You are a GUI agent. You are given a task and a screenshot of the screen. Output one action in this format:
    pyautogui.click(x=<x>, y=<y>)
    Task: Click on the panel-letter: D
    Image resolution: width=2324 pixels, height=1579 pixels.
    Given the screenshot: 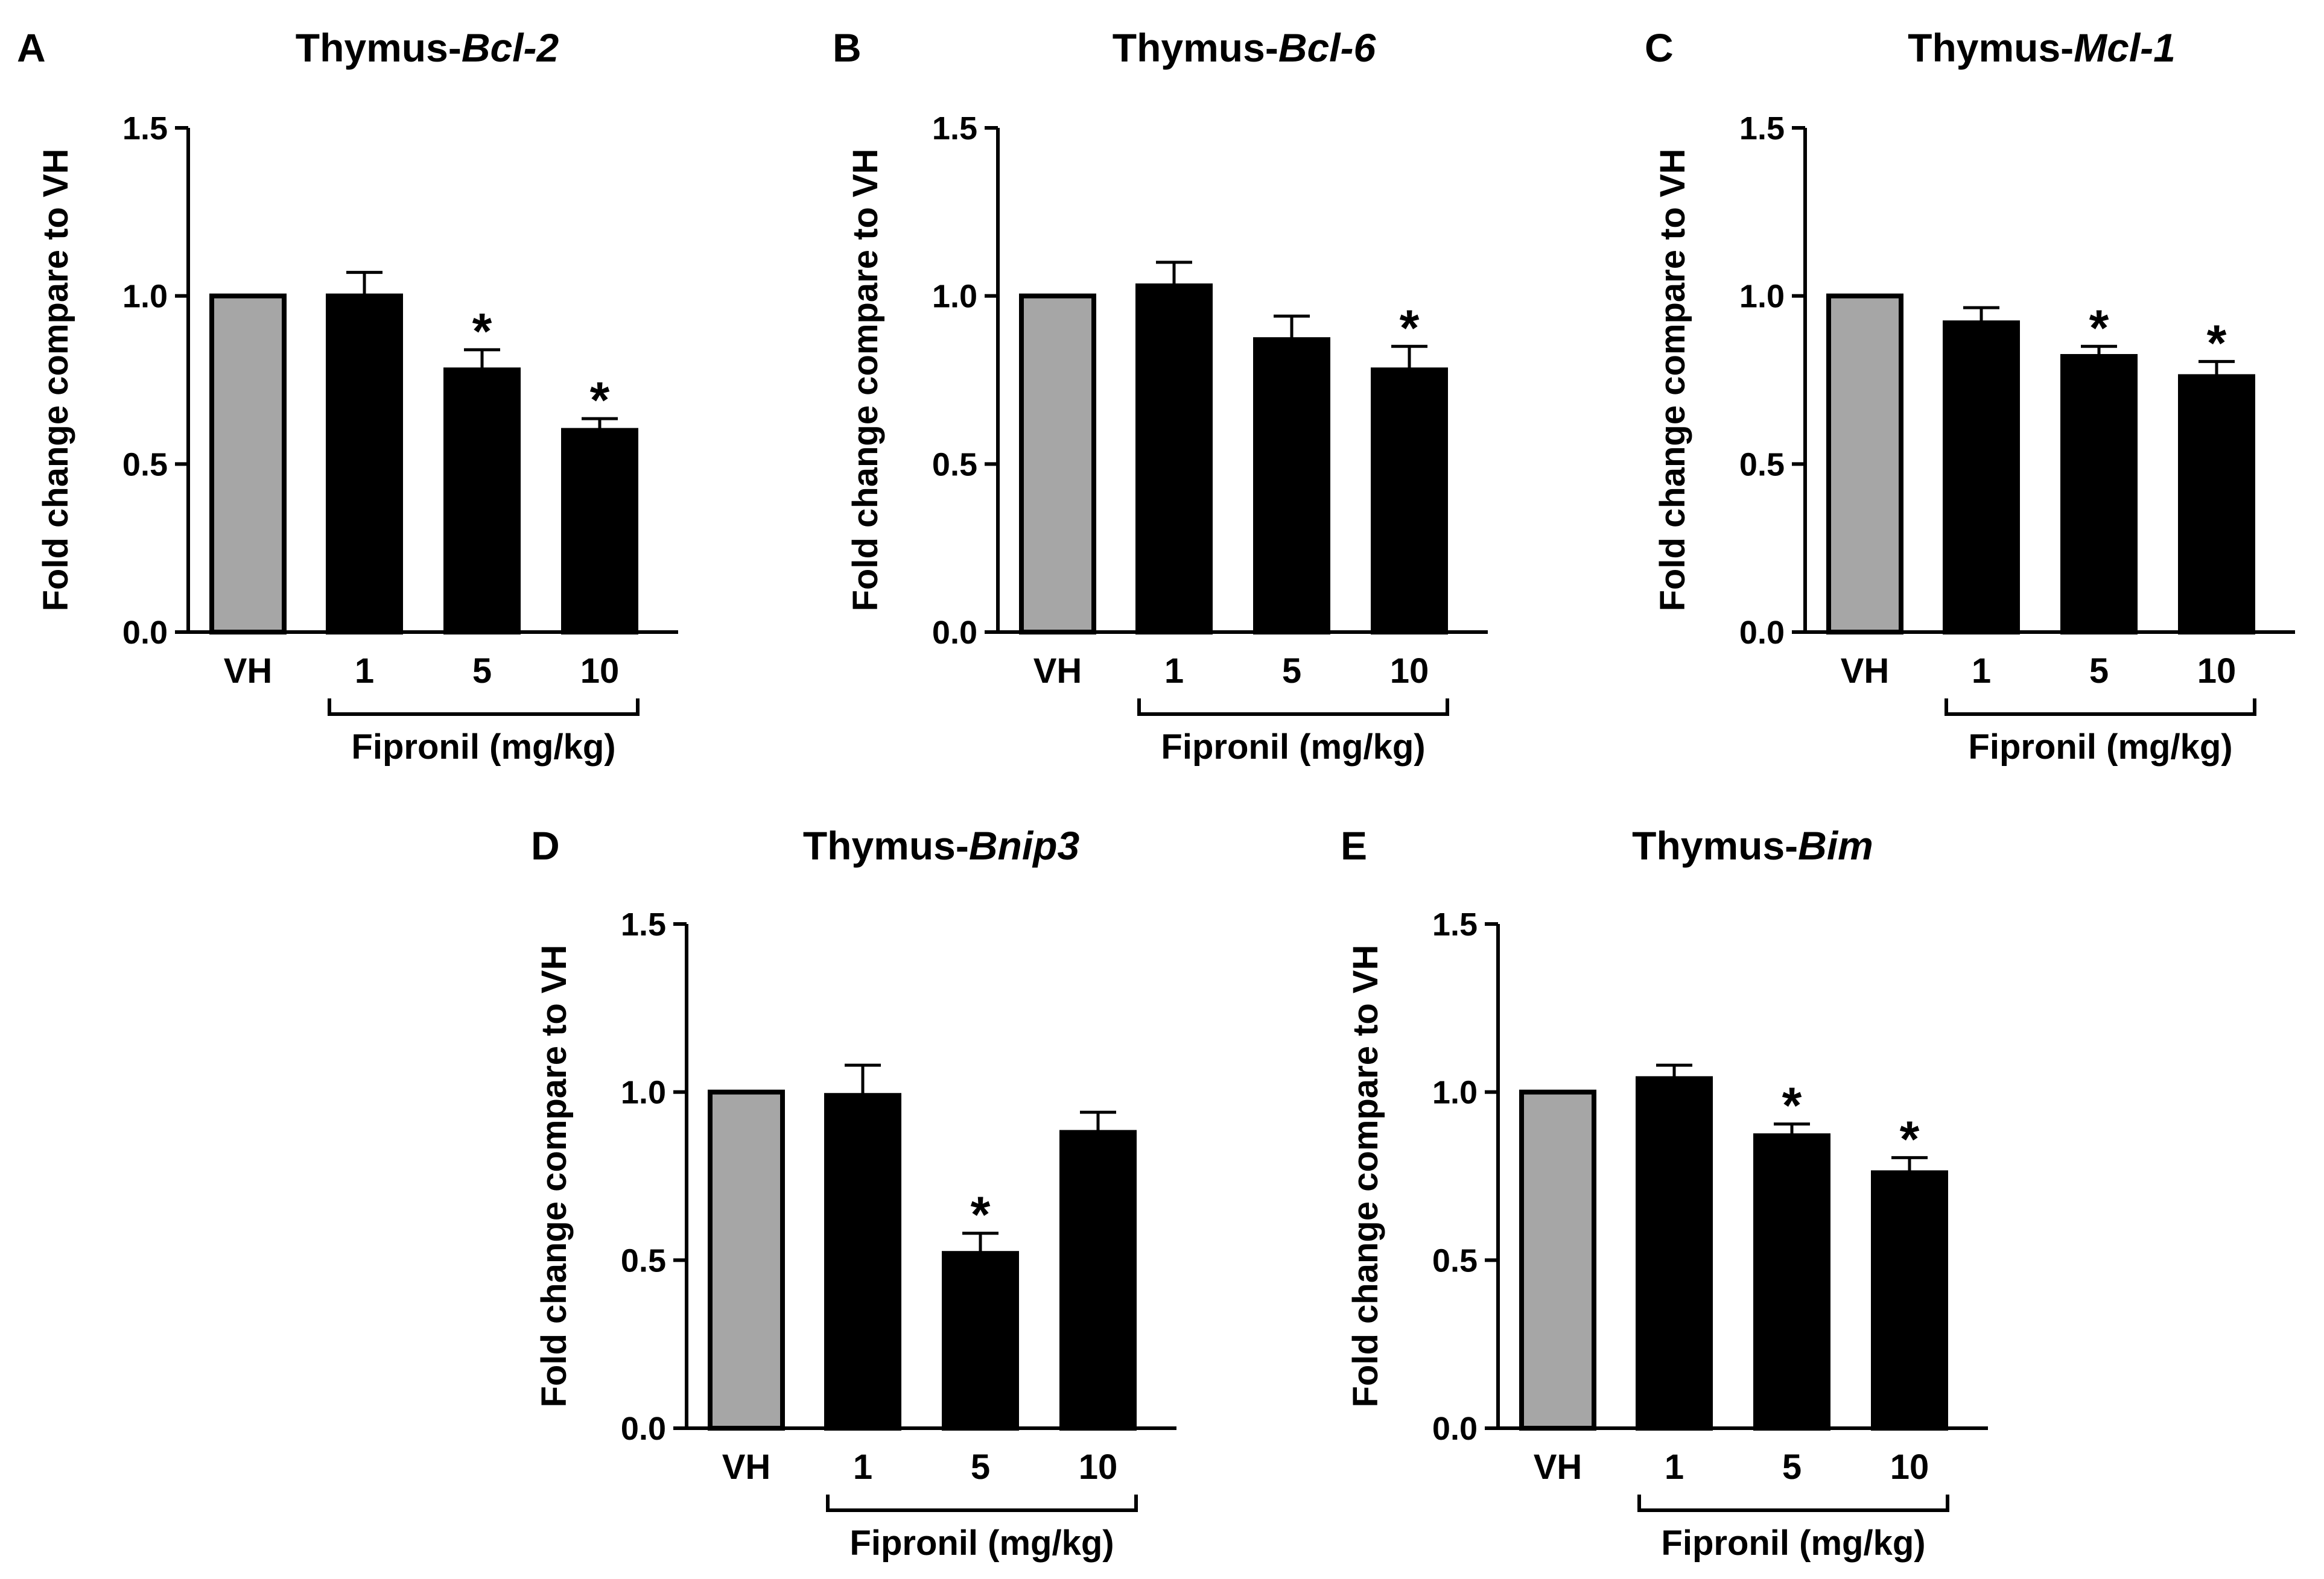 What is the action you would take?
    pyautogui.click(x=545, y=846)
    